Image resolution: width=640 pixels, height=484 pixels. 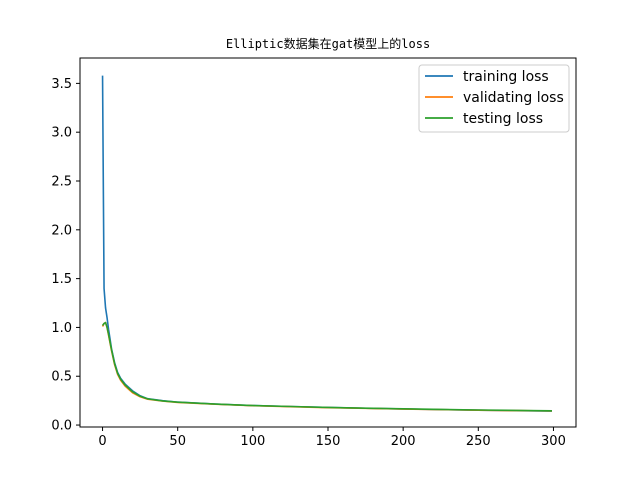 I want to click on y-tick-label: 0.0, so click(x=61, y=426).